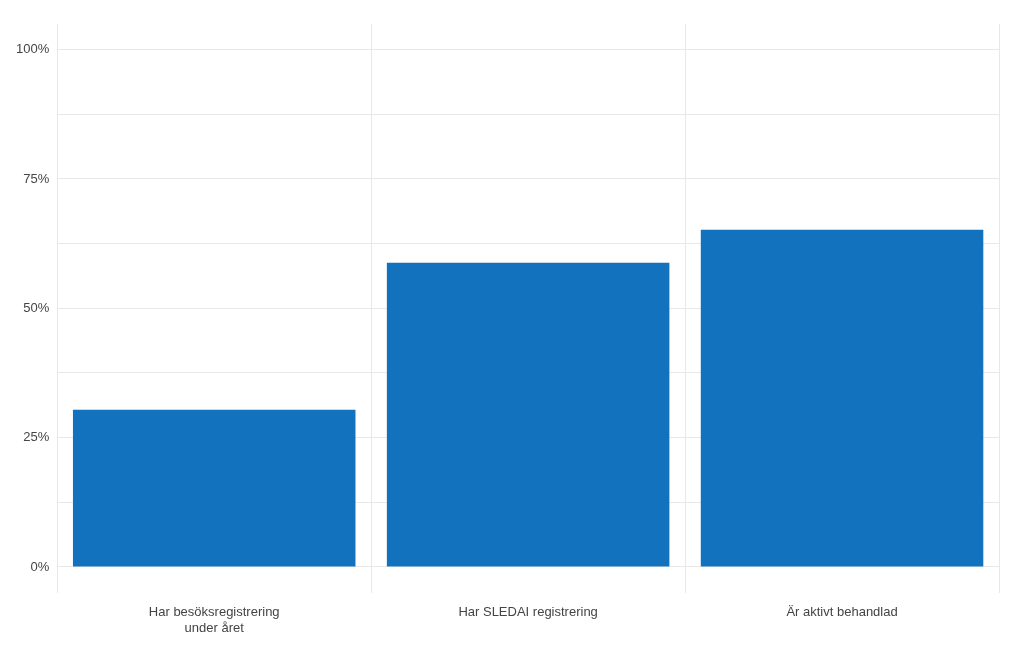  What do you see at coordinates (36, 307) in the screenshot?
I see `y-tick-label: 50%` at bounding box center [36, 307].